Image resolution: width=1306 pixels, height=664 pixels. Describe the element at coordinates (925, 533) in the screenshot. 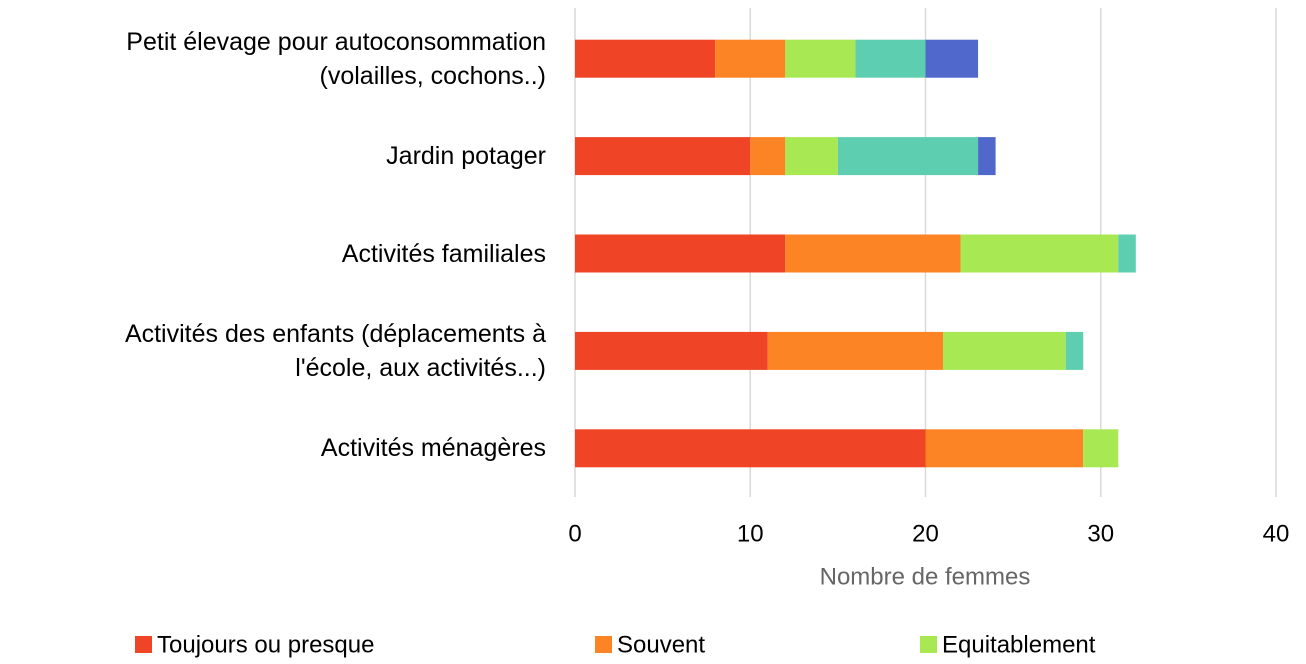

I see `x-tick-label: 20` at that location.